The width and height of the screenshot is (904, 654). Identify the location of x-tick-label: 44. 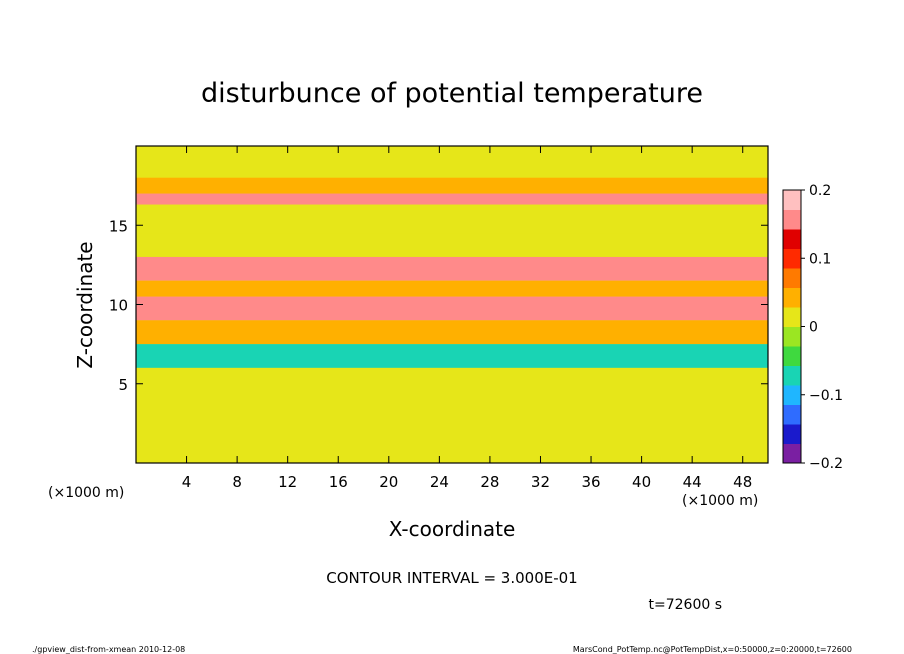
(692, 482).